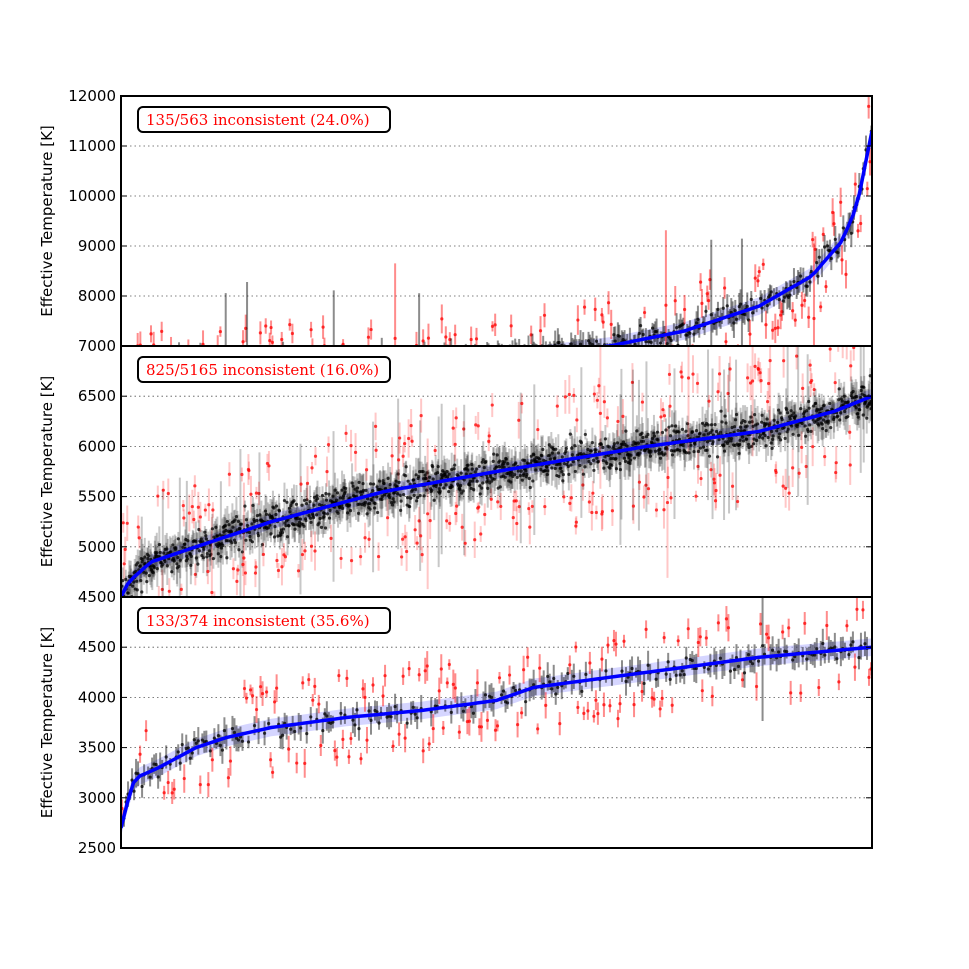 This screenshot has height=969, width=969. Describe the element at coordinates (97, 497) in the screenshot. I see `y-tick-label: 5500` at that location.